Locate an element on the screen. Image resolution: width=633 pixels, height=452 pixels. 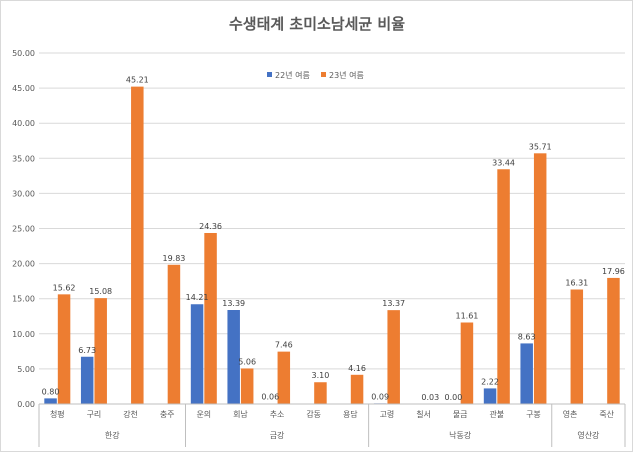
chart-title: 수생태계 초미소남세균 비율 is located at coordinates (317, 24).